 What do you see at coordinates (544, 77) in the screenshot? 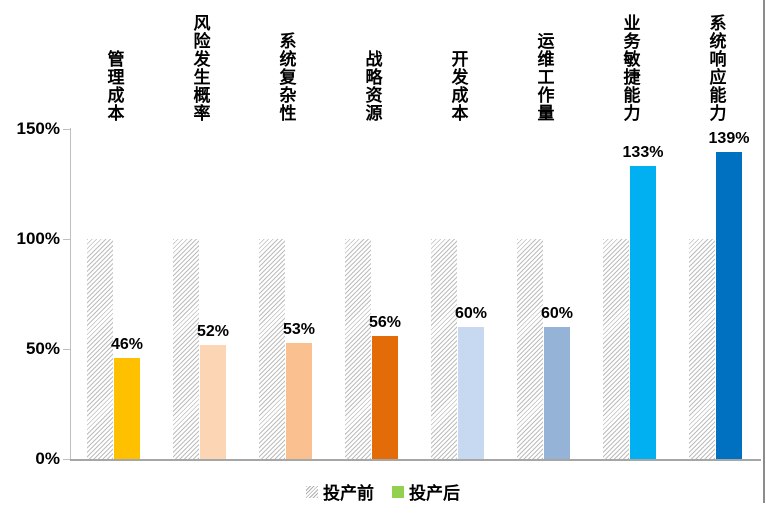
I see `category-label: 运维工作量` at bounding box center [544, 77].